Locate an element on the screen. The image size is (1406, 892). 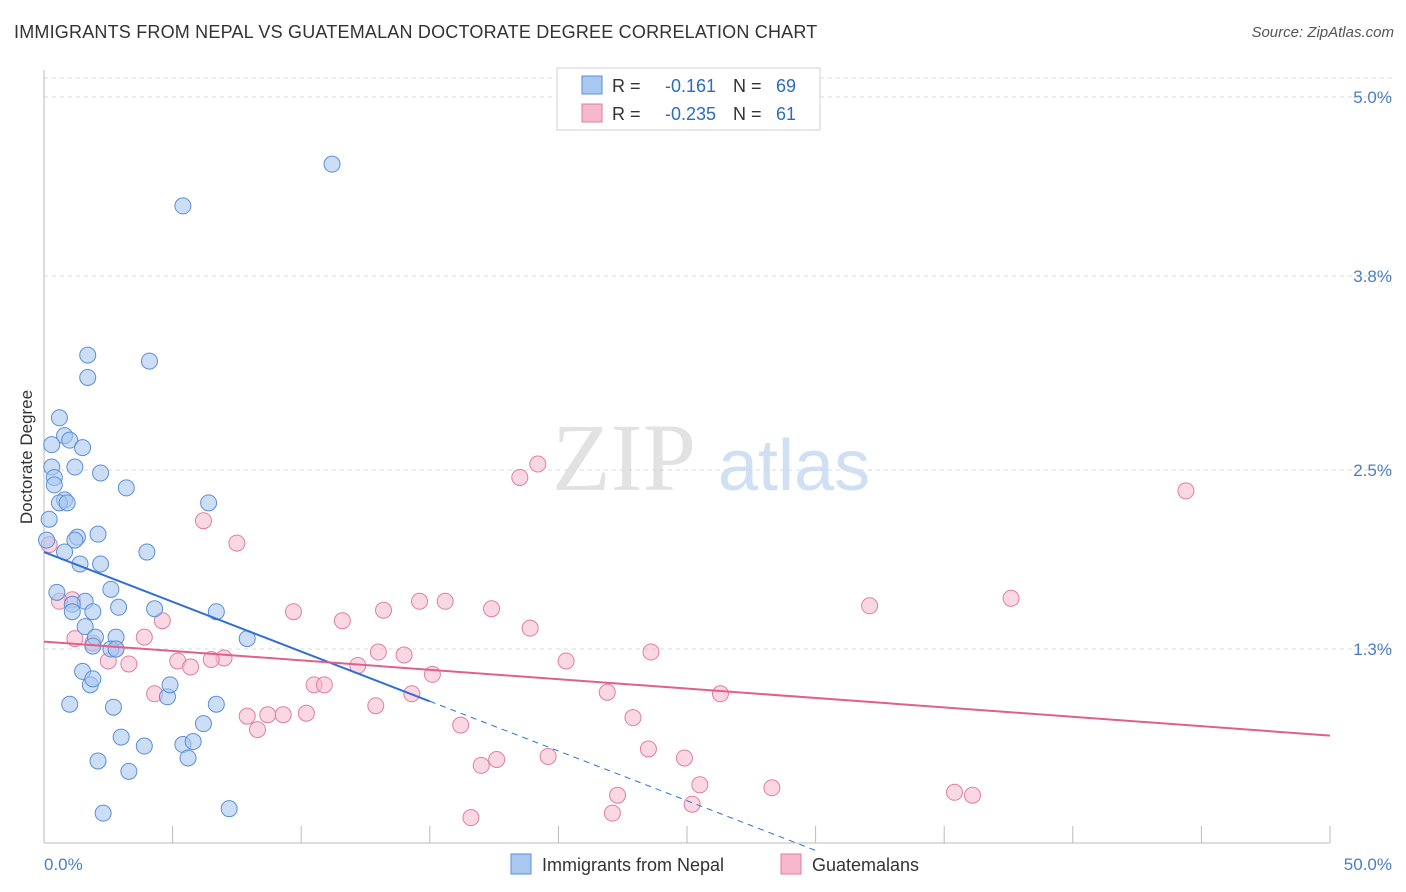
y-axis-label: Doctorate Degree is located at coordinates (26, 457).